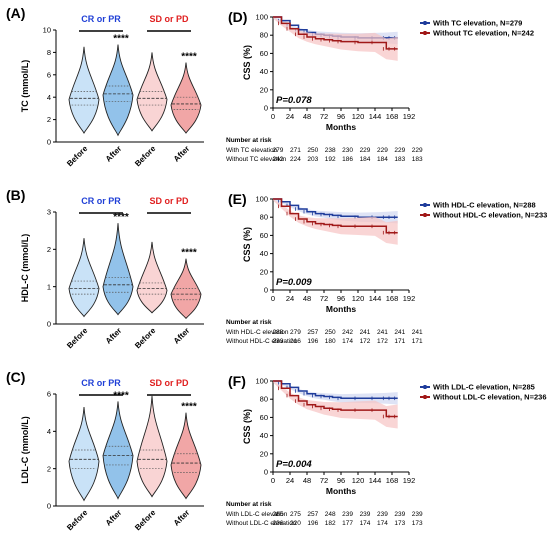 Image resolution: width=550 pixels, height=543 pixels. I want to click on y-tick-label: 8, so click(49, 52).